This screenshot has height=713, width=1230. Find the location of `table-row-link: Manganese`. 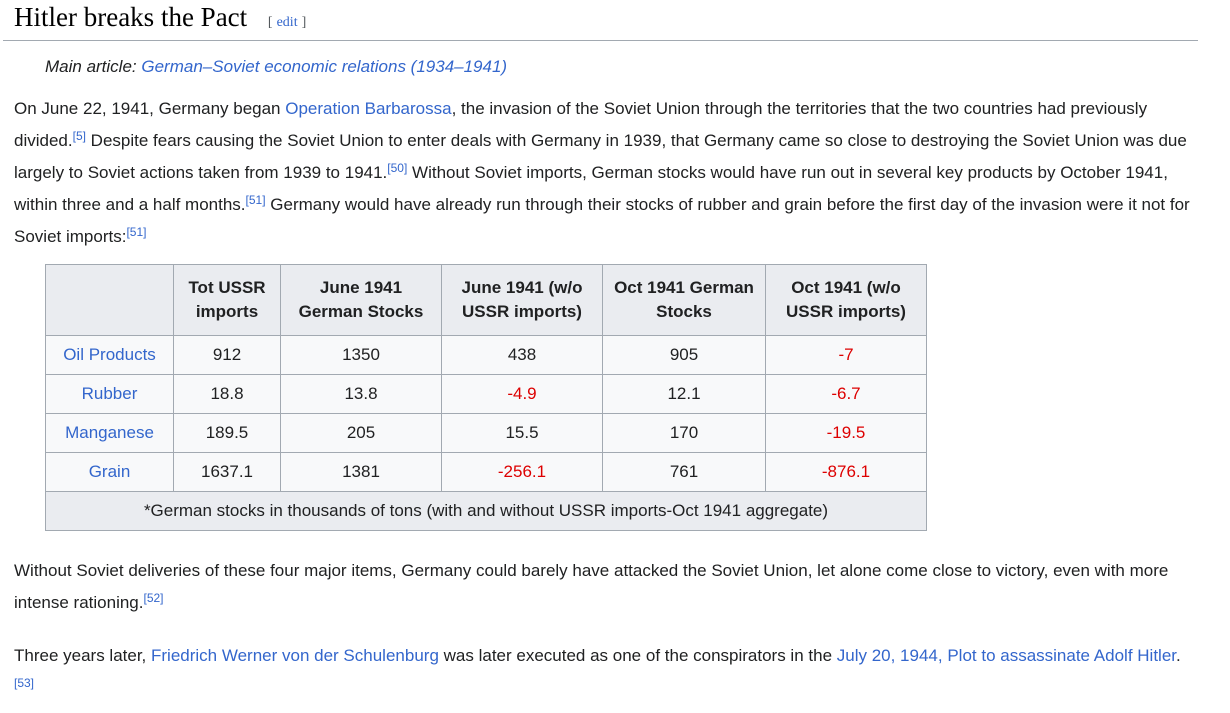

table-row-link: Manganese is located at coordinates (109, 432).